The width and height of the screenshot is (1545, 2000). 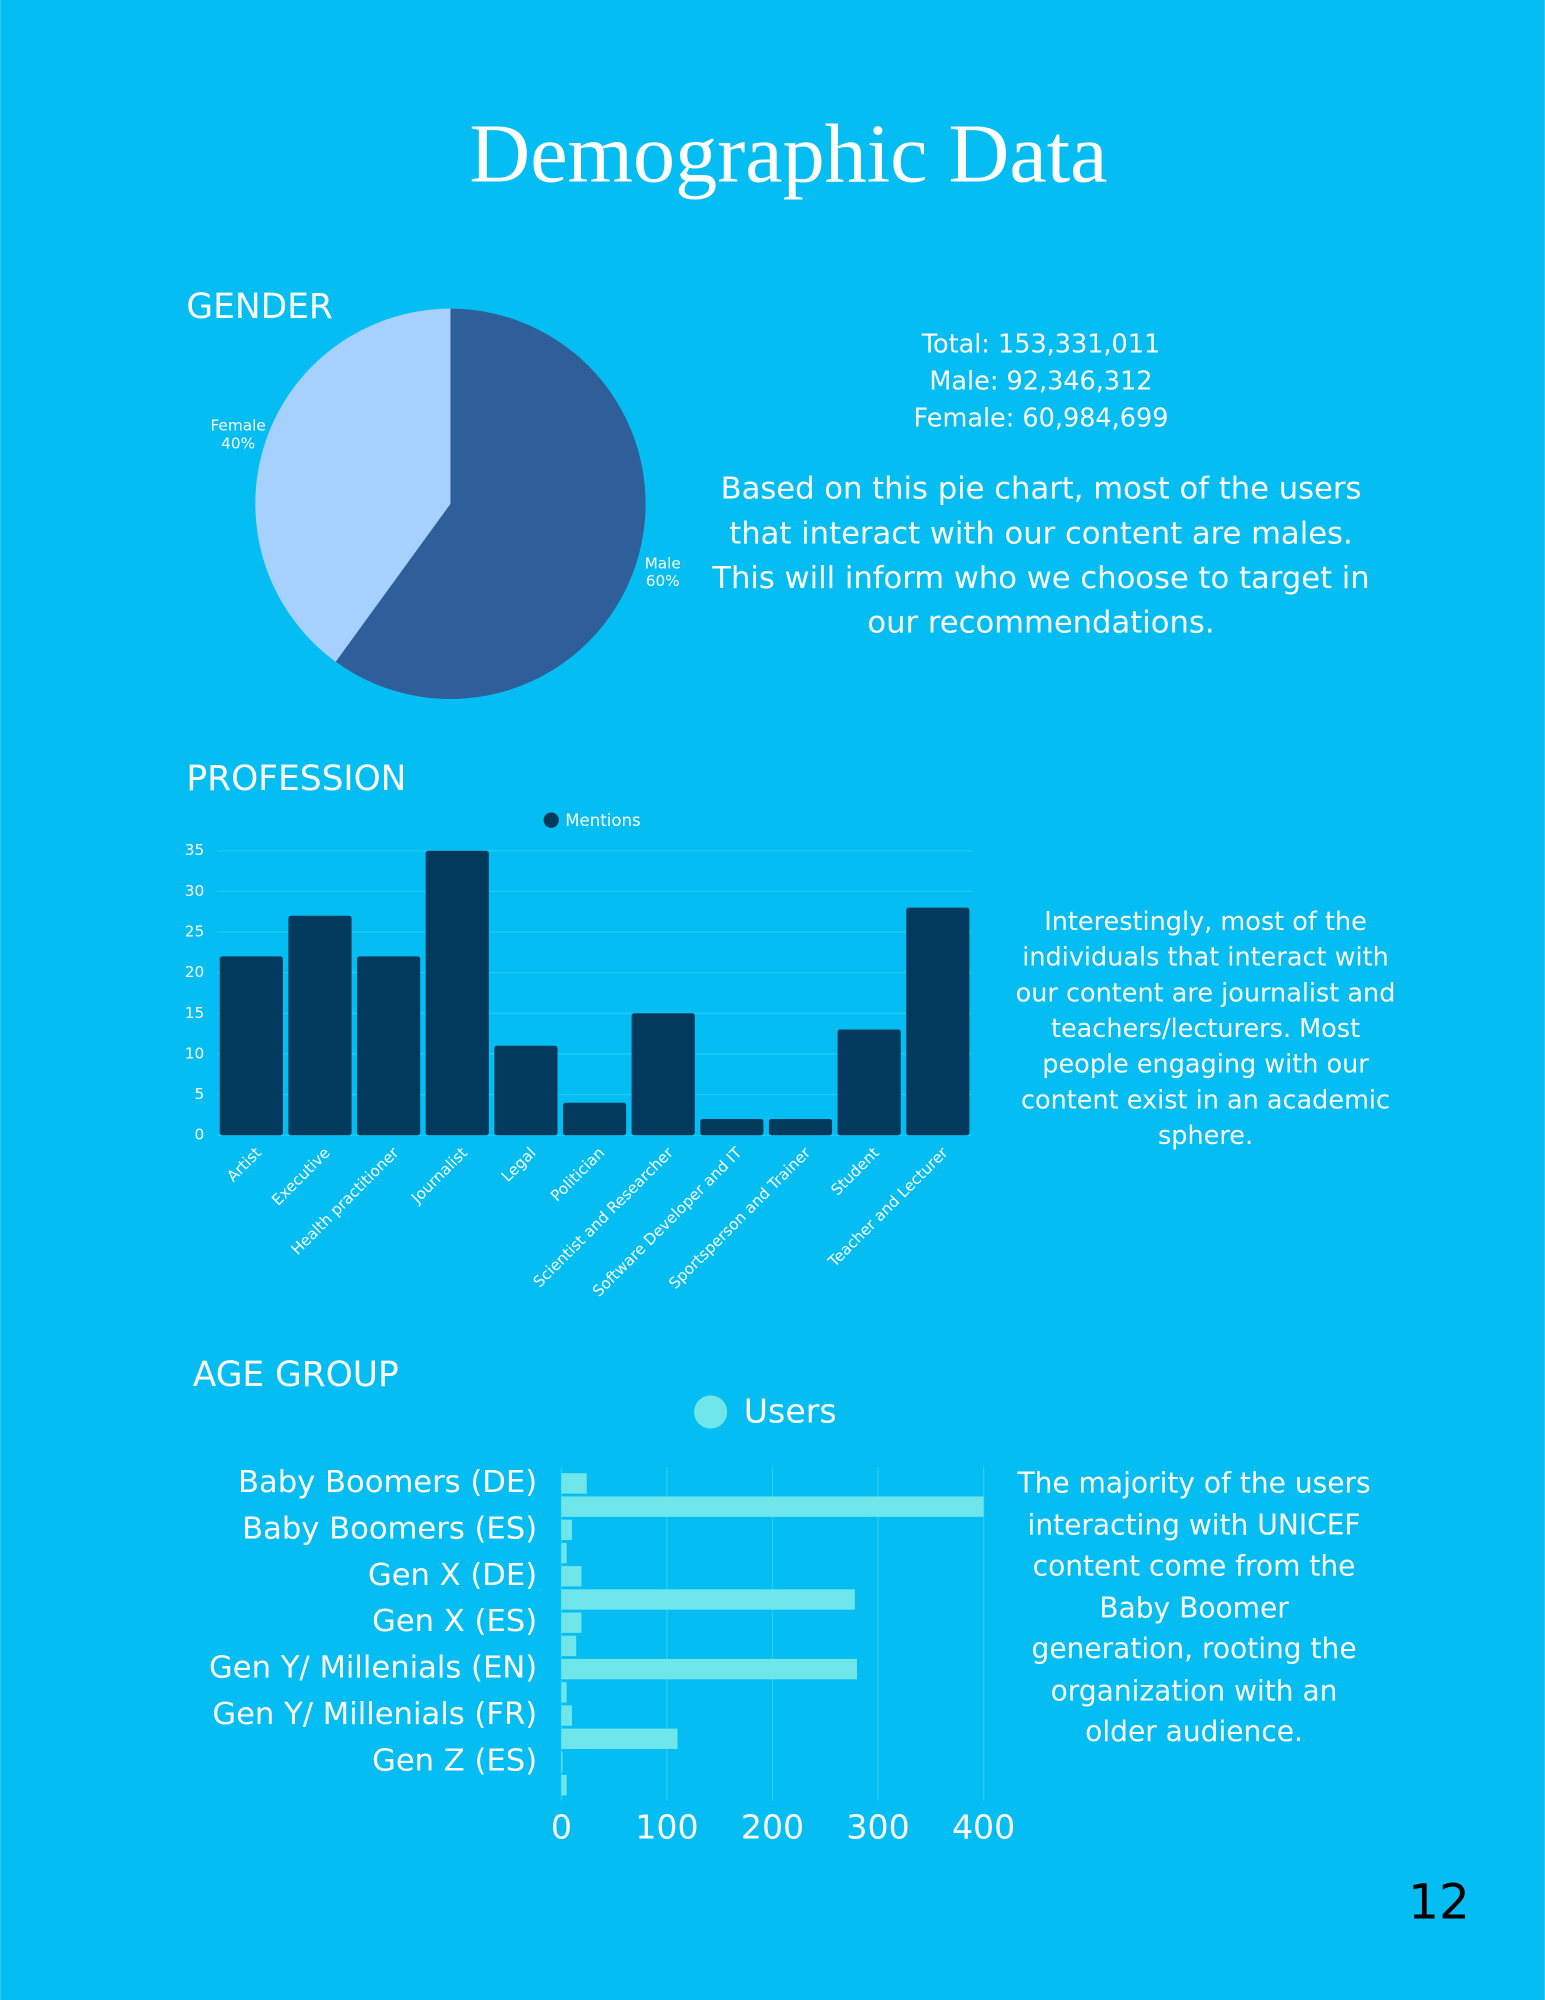 What do you see at coordinates (374, 1714) in the screenshot?
I see `y-tick-label: Gen Y/ Millenials (FR)` at bounding box center [374, 1714].